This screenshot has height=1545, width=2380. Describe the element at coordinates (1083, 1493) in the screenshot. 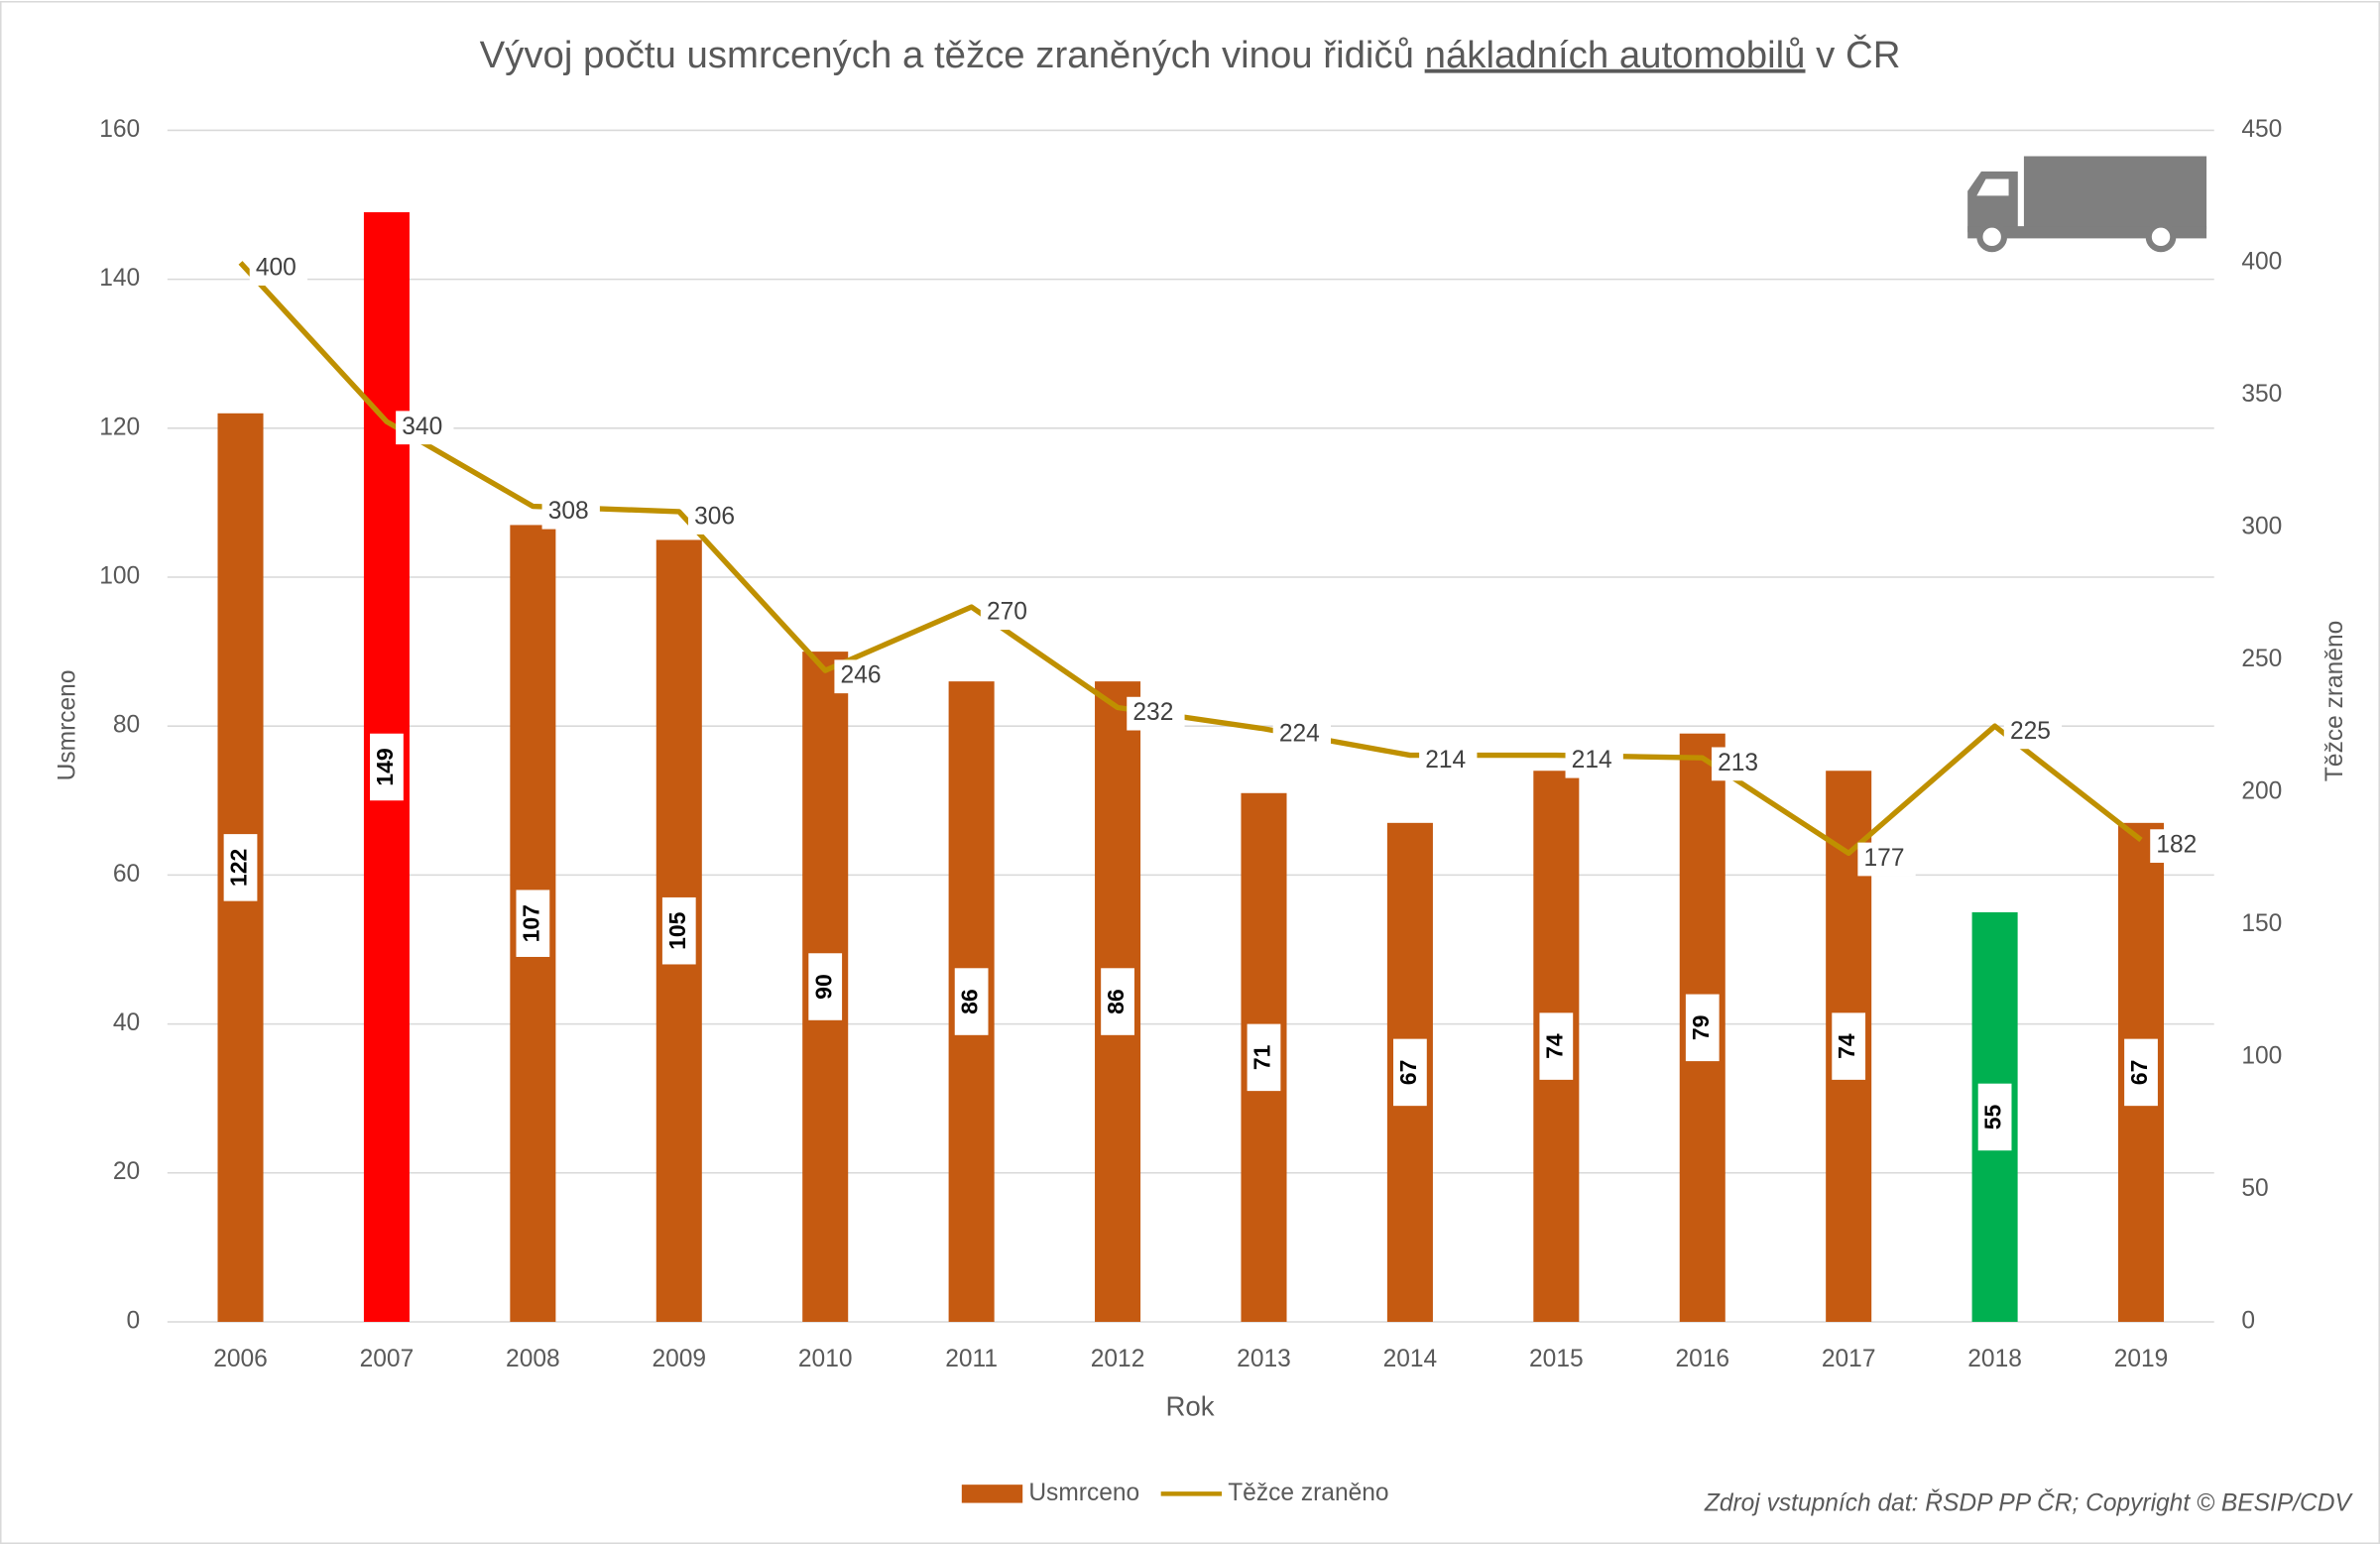

I see `legend-label: Usmrceno` at that location.